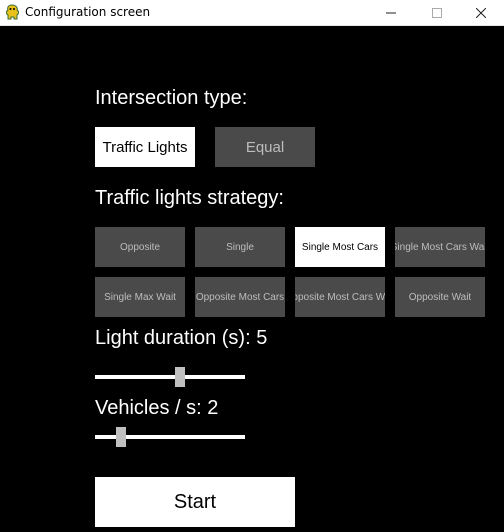 The image size is (504, 532). I want to click on vehicles-per-second-slider, so click(170, 437).